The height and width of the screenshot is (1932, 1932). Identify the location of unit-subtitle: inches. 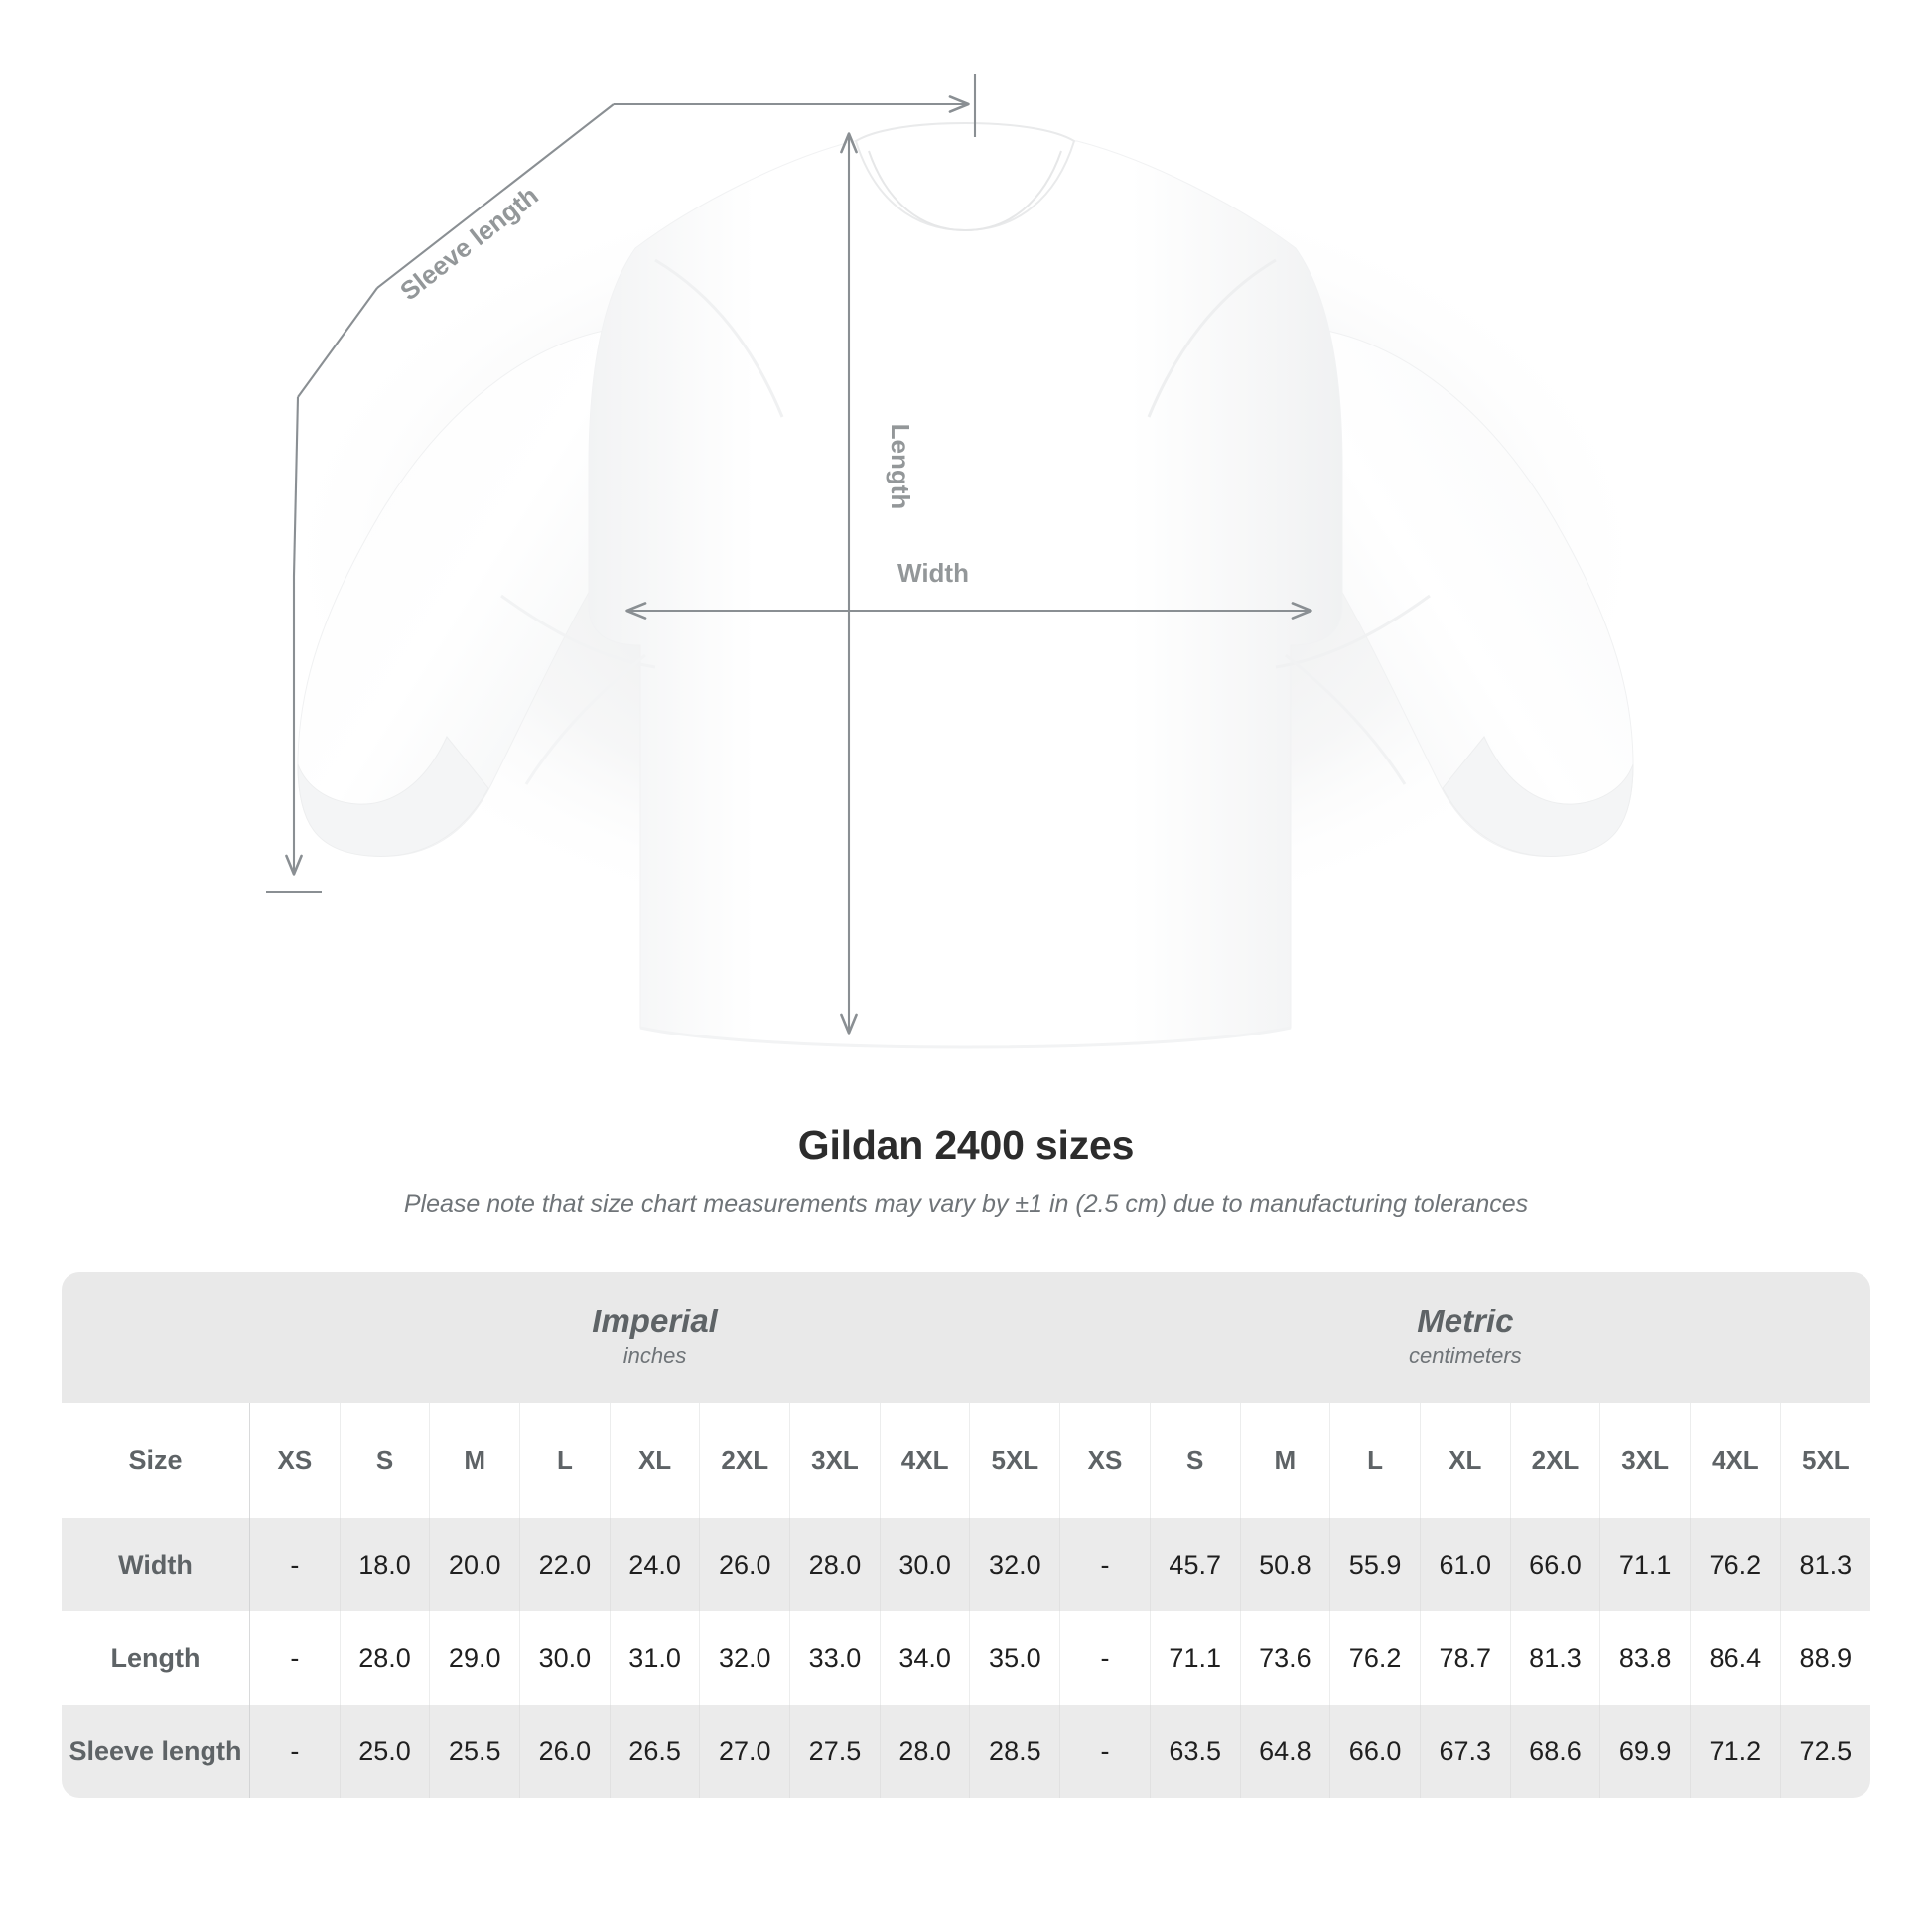
(654, 1356).